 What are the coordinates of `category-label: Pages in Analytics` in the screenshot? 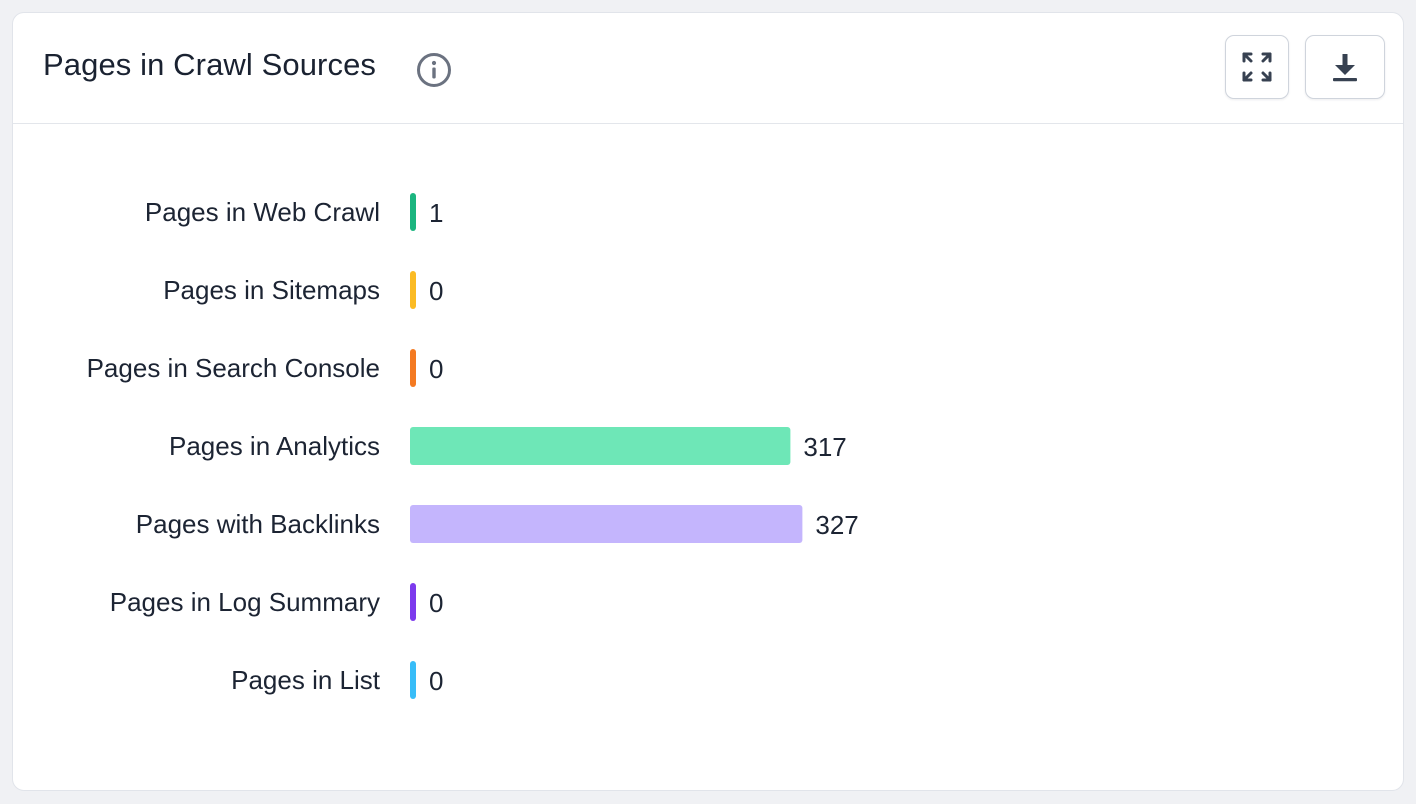 It's located at (274, 446).